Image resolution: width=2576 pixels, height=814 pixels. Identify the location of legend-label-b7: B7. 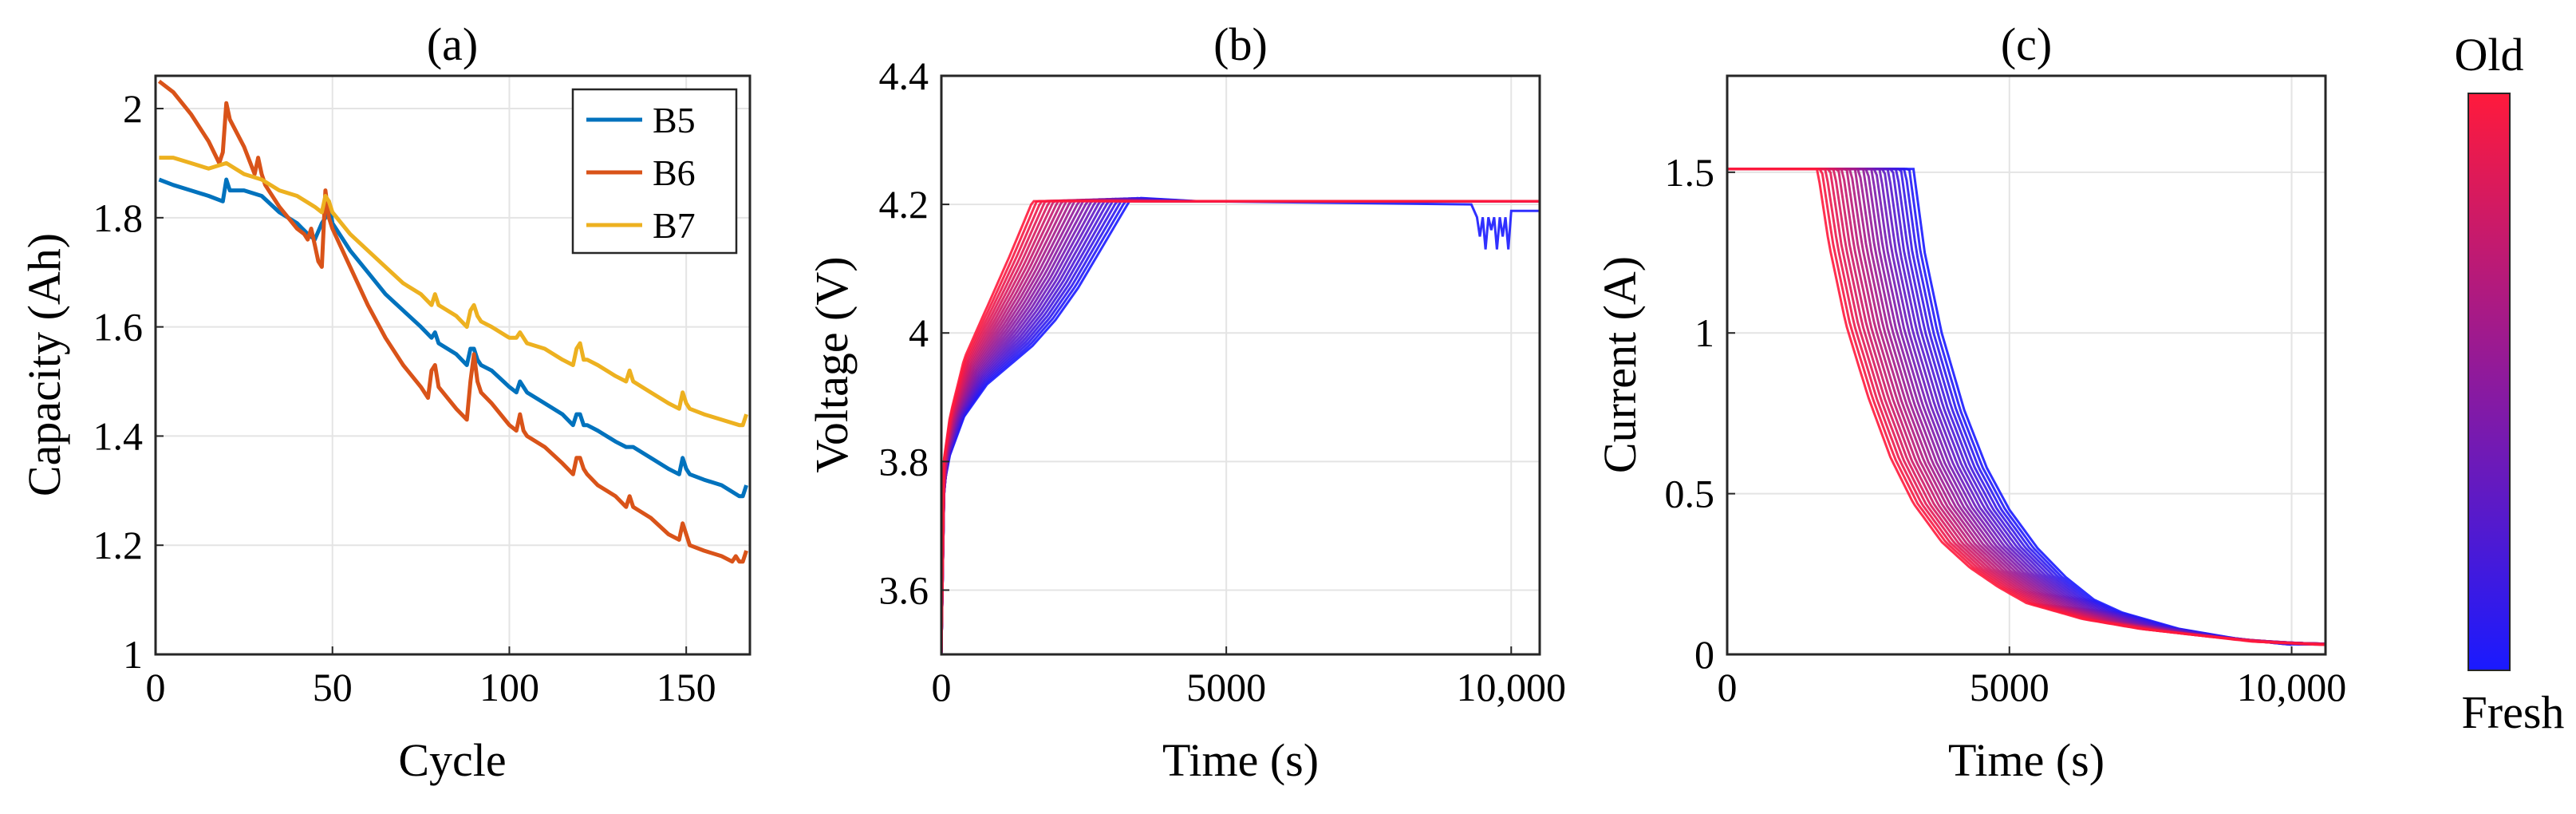
(674, 225).